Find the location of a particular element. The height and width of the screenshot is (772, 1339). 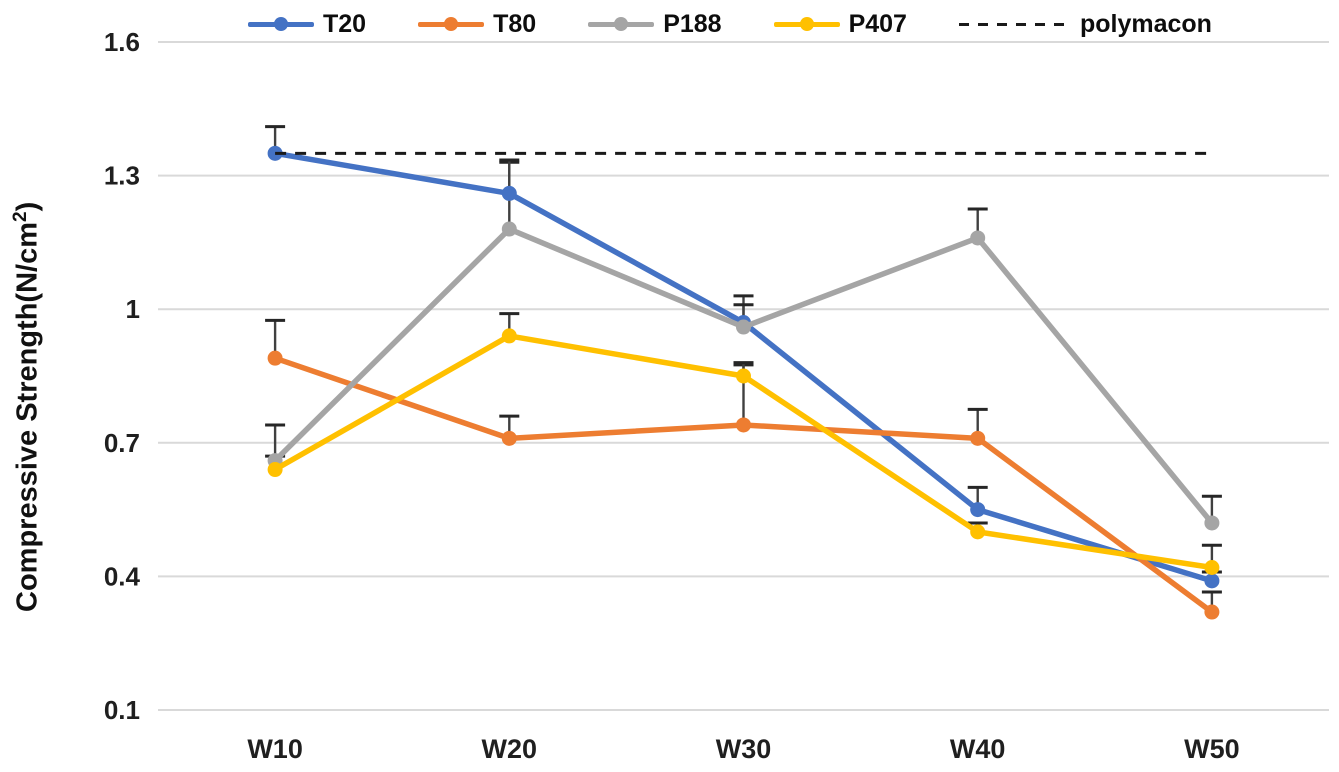

t20-line-marker-swatch is located at coordinates (281, 24).